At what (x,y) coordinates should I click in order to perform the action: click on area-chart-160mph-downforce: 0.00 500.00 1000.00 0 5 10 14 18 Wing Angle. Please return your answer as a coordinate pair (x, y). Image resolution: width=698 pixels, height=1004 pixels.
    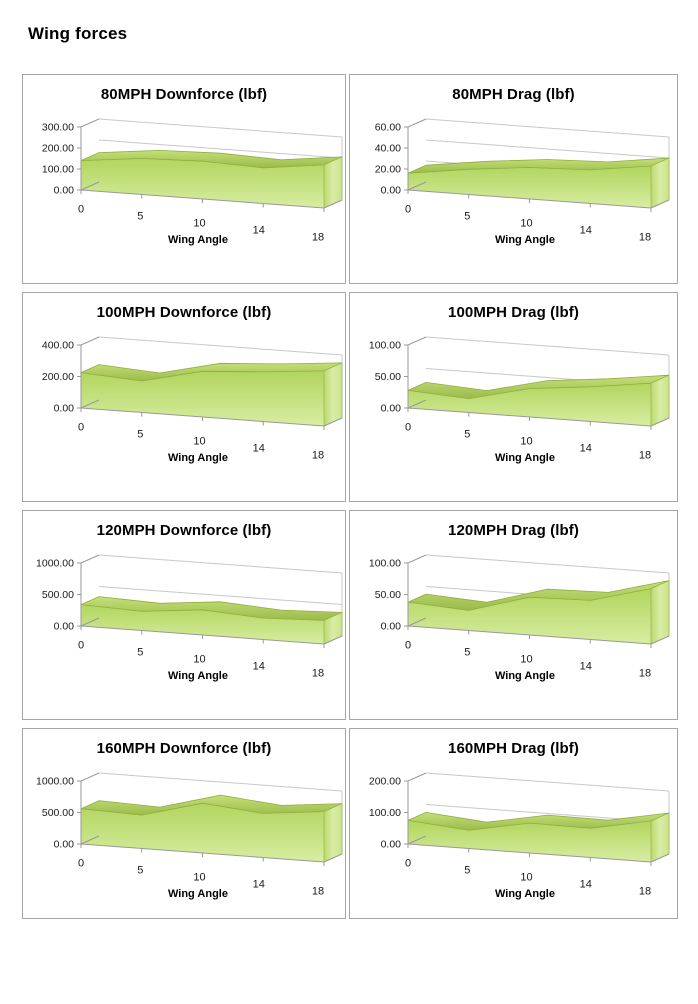
    Looking at the image, I should click on (189, 836).